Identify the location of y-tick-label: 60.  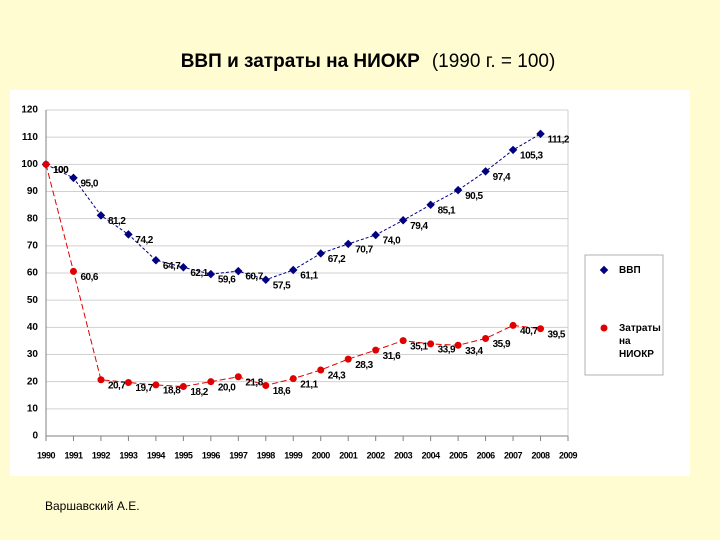
(33, 273).